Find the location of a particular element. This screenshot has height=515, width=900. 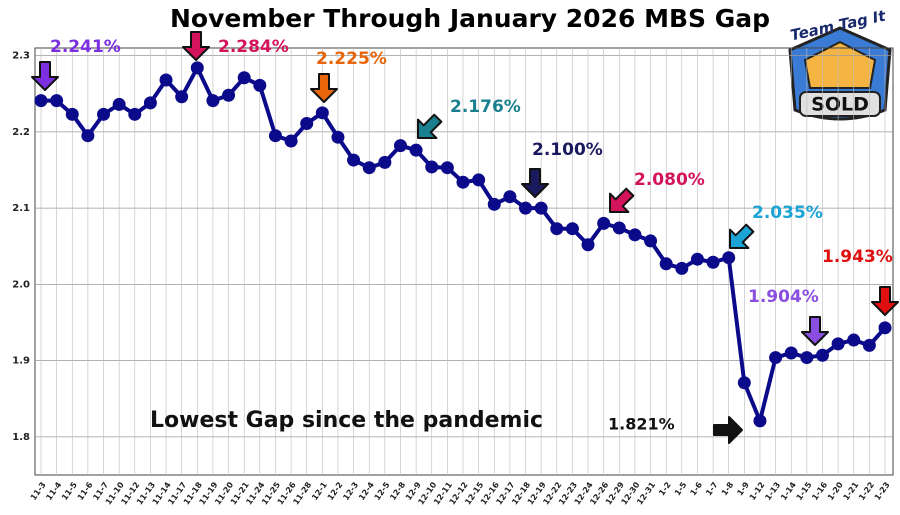

logo-badge: SOLD is located at coordinates (840, 105).